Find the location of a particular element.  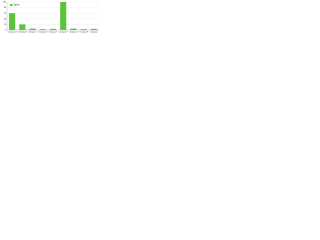

x-tick-label: Category A is located at coordinates (13, 32).